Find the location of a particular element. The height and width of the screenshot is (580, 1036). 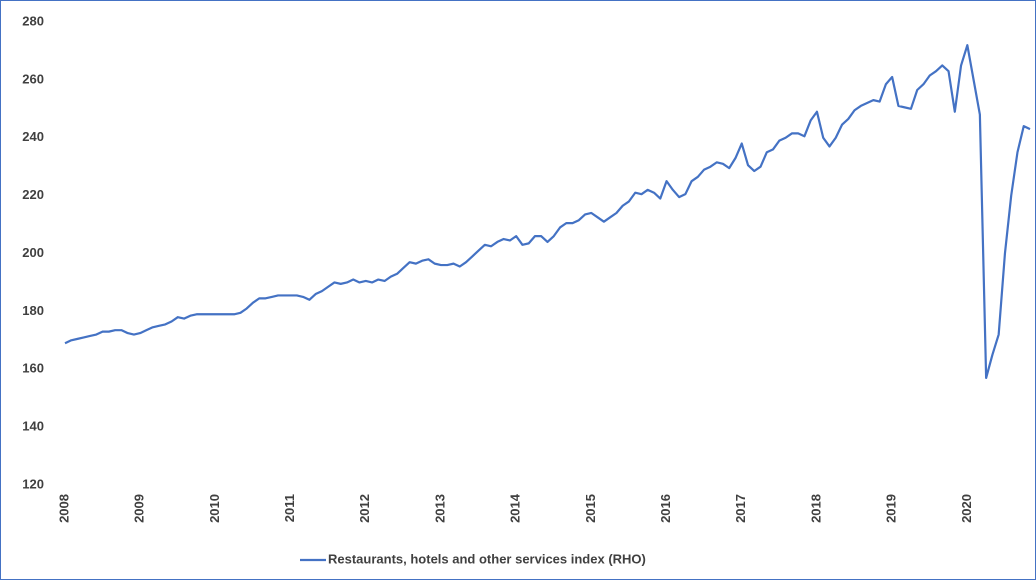

x-tick-label: 2009 is located at coordinates (139, 508).